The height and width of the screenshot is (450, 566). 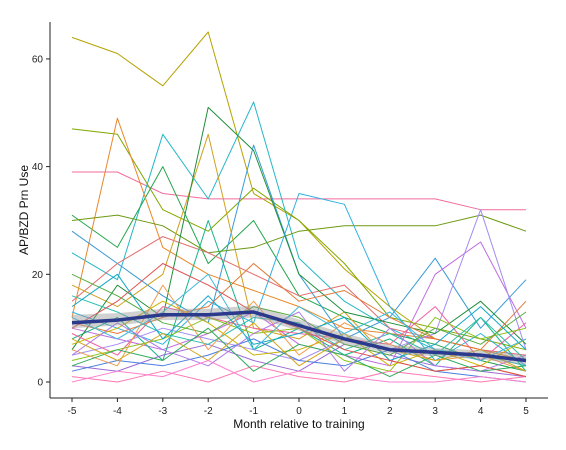 What do you see at coordinates (526, 411) in the screenshot?
I see `x-tick-label: 5` at bounding box center [526, 411].